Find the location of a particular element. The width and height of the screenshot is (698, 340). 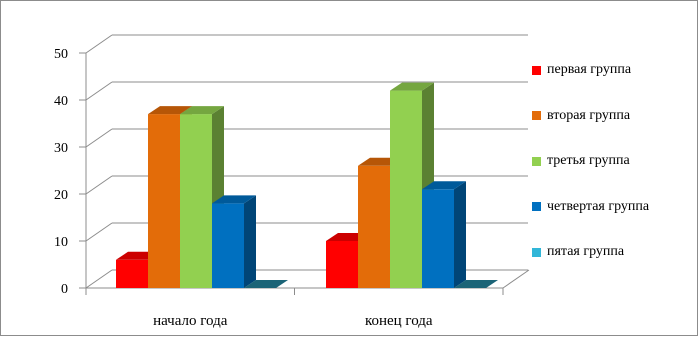

y-tick-label-4: 40 is located at coordinates (61, 101).